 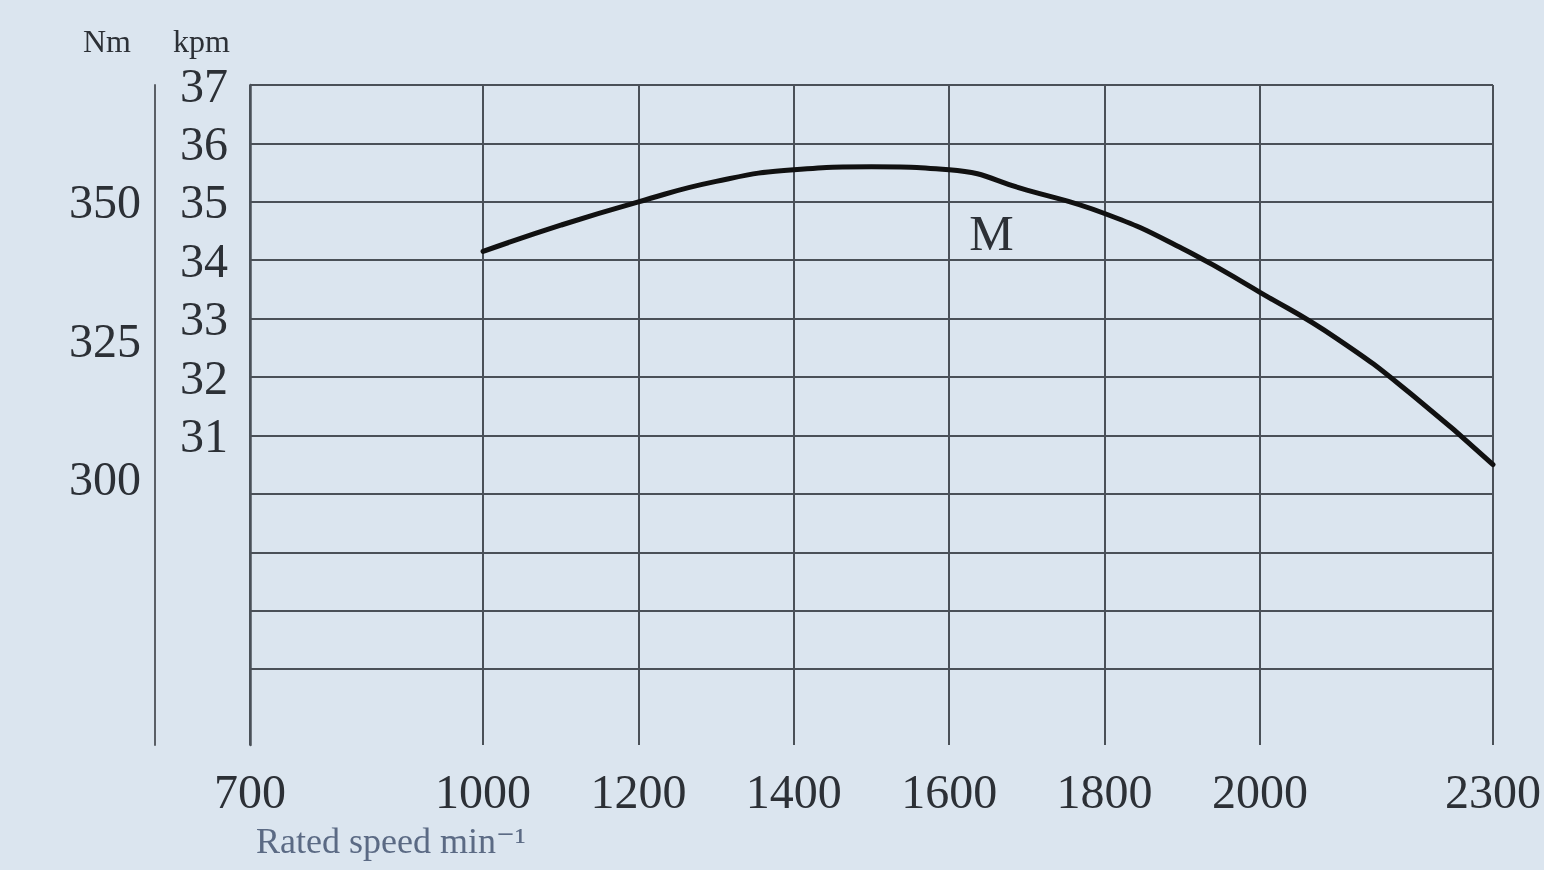 What do you see at coordinates (638, 791) in the screenshot?
I see `x-tick-label: 1200` at bounding box center [638, 791].